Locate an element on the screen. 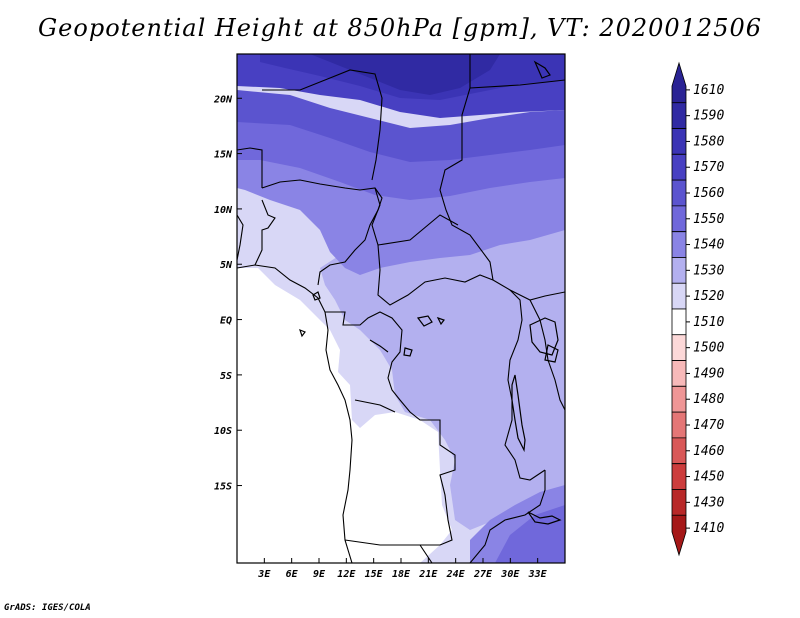 The width and height of the screenshot is (800, 618). colorbar-label: 1510 is located at coordinates (708, 322).